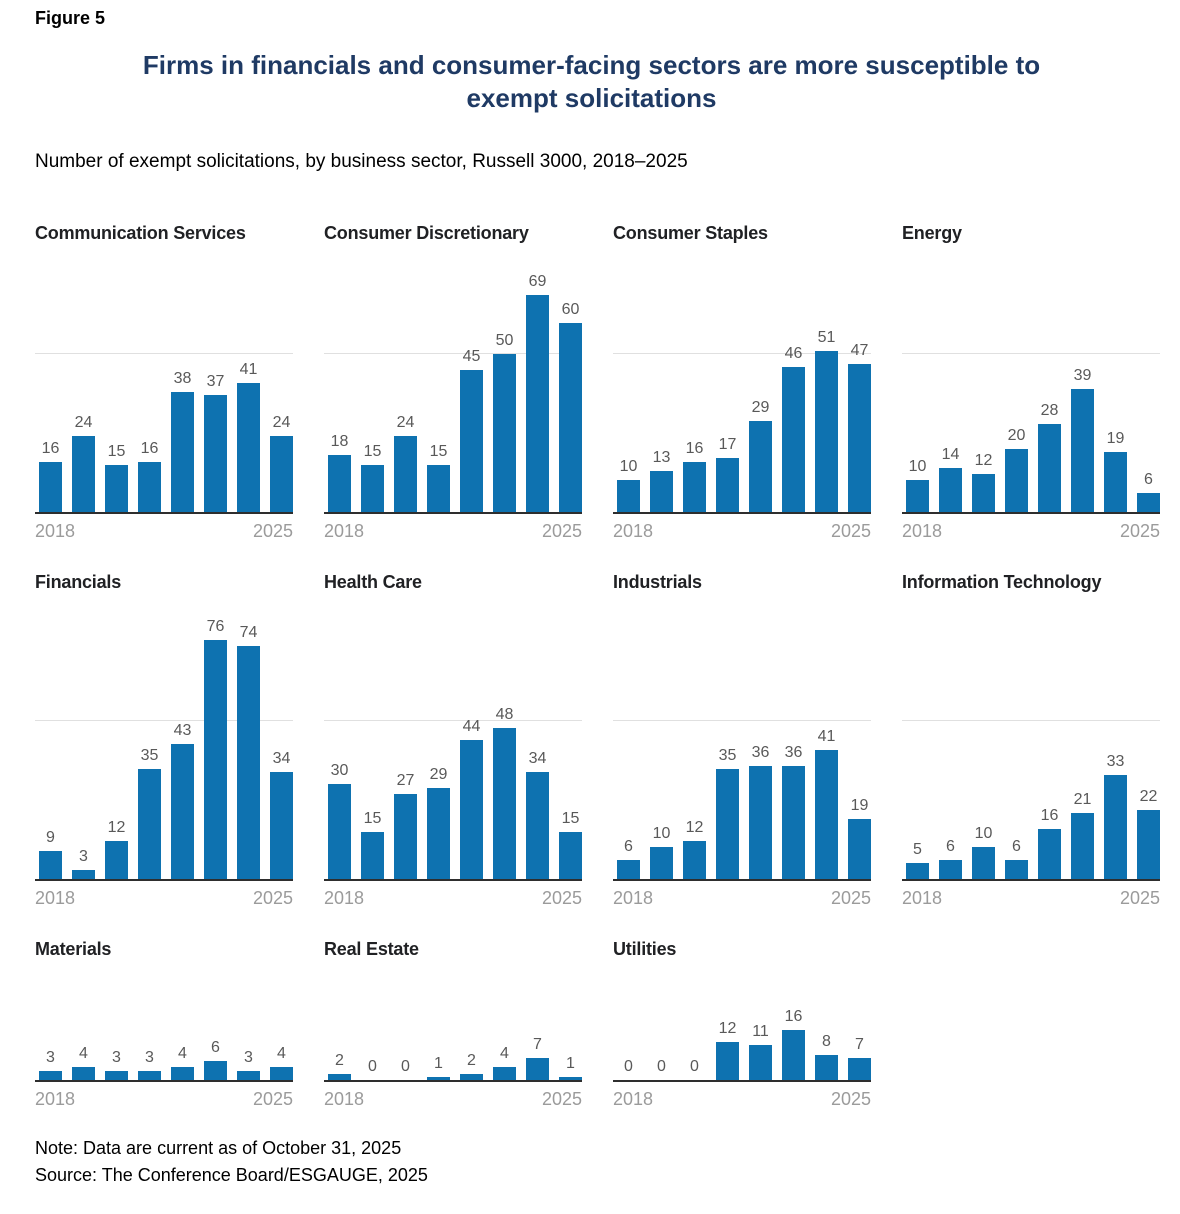 Image resolution: width=1180 pixels, height=1214 pixels. Describe the element at coordinates (471, 1060) in the screenshot. I see `bar-value-label: 2` at that location.